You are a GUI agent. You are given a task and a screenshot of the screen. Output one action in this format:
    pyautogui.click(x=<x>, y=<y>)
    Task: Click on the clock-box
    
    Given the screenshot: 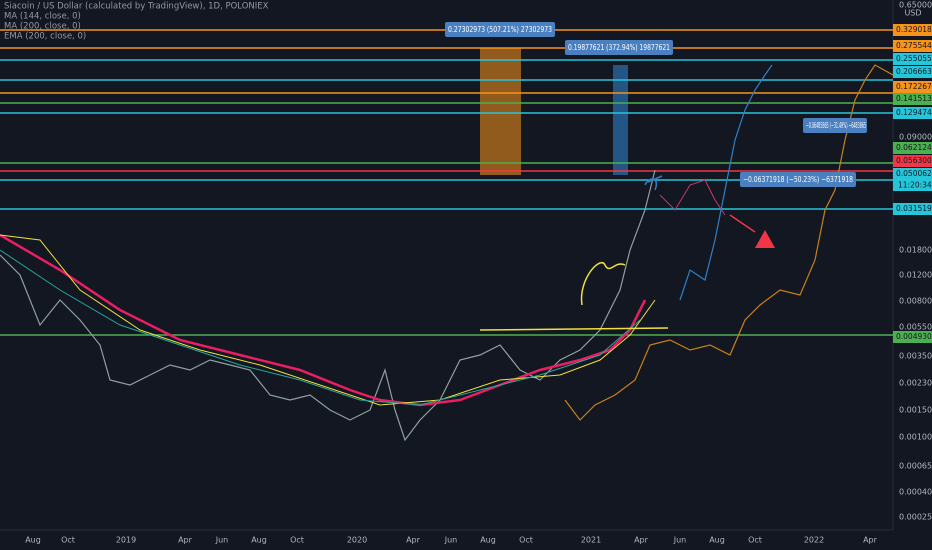 What is the action you would take?
    pyautogui.click(x=912, y=185)
    